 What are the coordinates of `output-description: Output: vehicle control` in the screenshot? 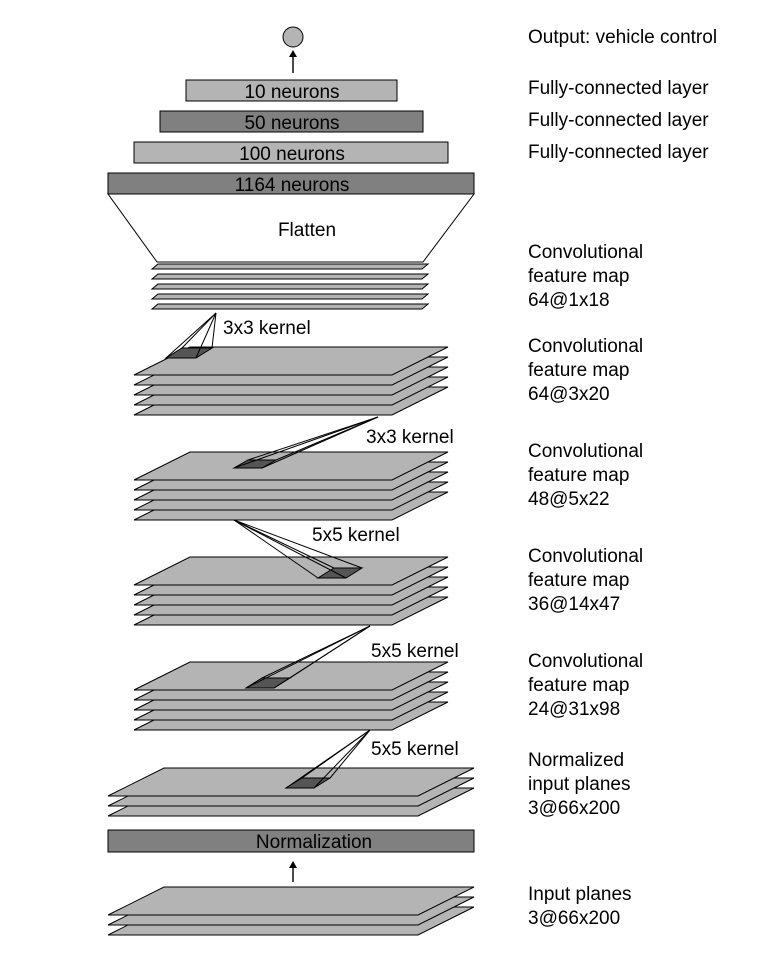 It's located at (622, 37).